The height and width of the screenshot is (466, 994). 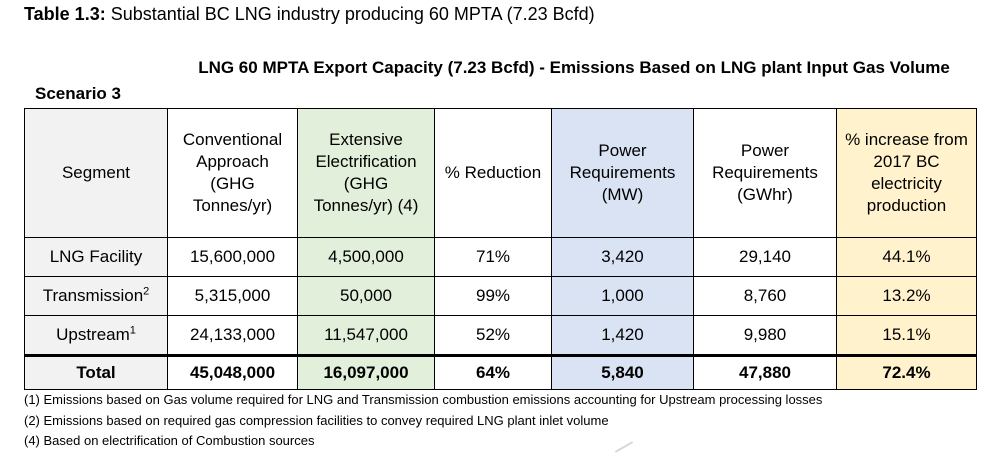 I want to click on power-gwhr-cell: 29,140, so click(x=765, y=257).